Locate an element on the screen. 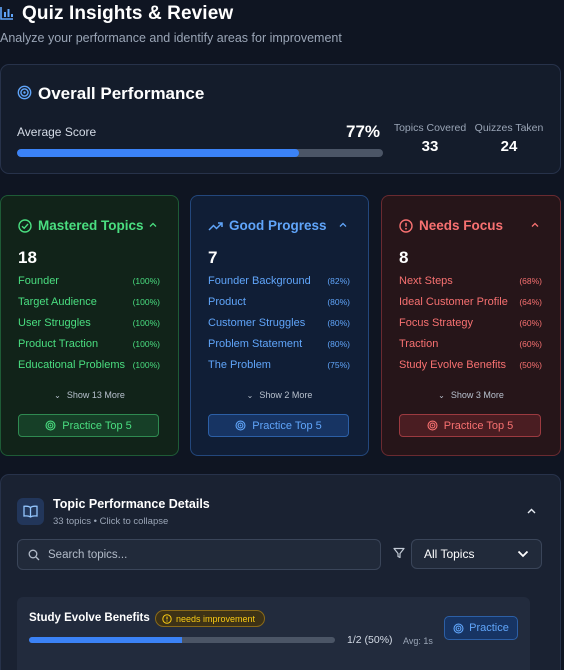 The height and width of the screenshot is (670, 564). average-score-label: Average Score is located at coordinates (57, 132).